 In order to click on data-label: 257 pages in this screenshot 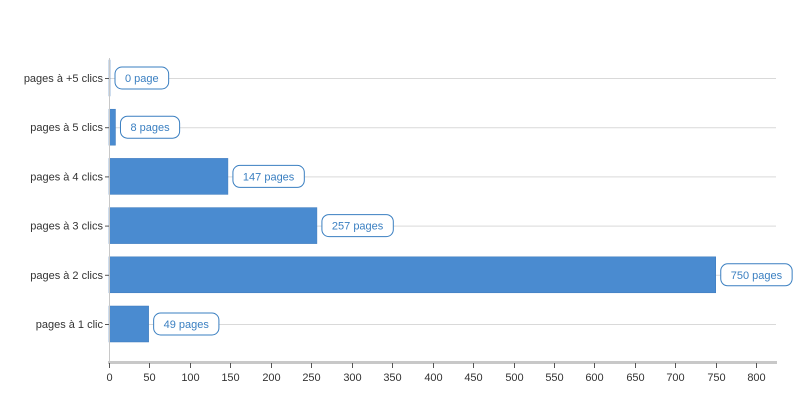, I will do `click(357, 226)`.